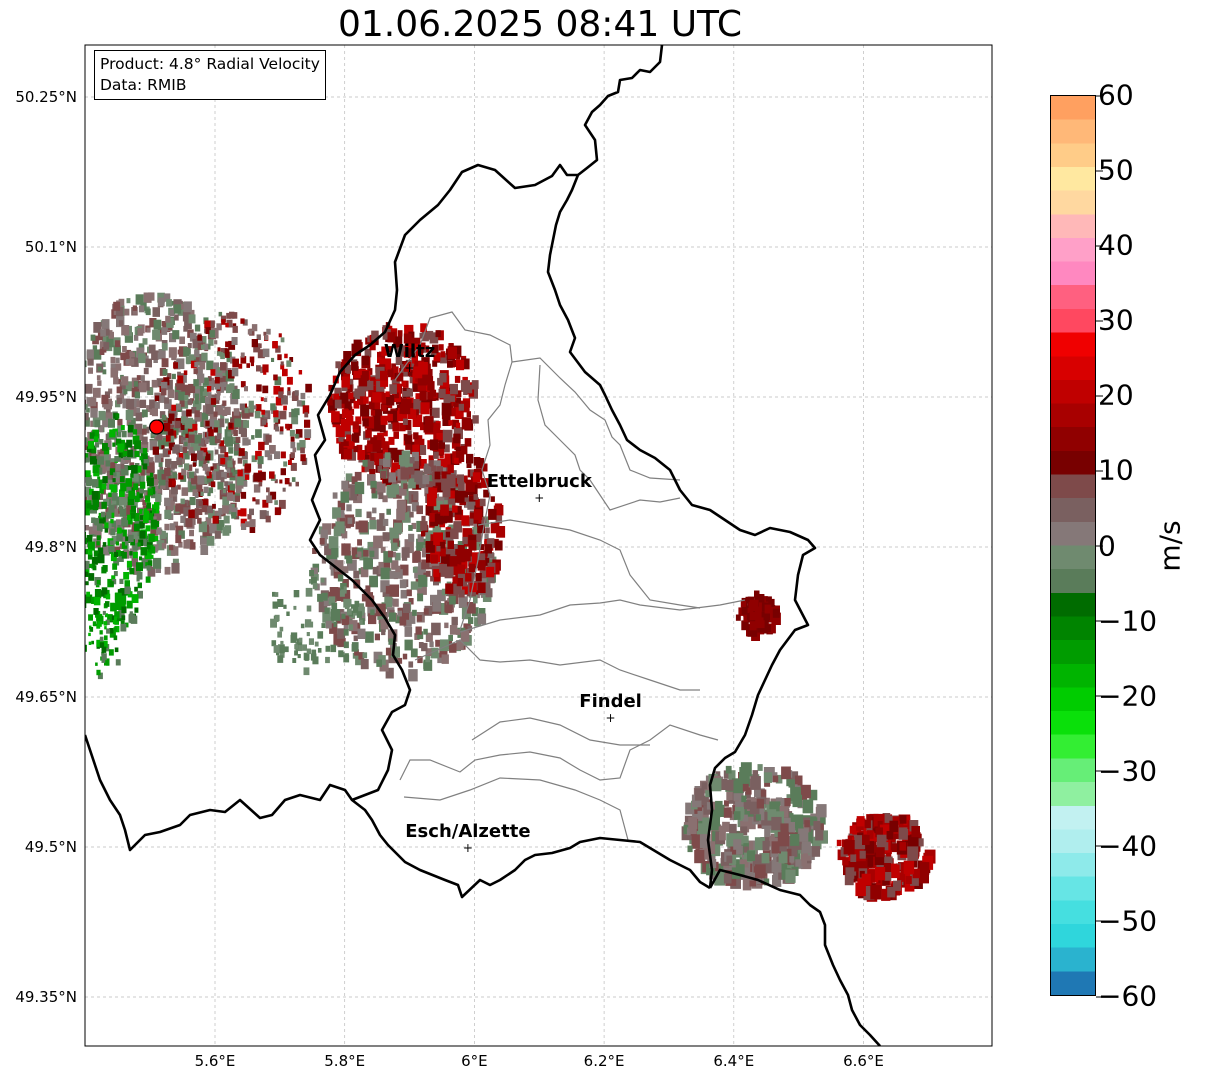 Image resolution: width=1207 pixels, height=1081 pixels. What do you see at coordinates (46, 997) in the screenshot?
I see `lat-tick-label: 49.35°N` at bounding box center [46, 997].